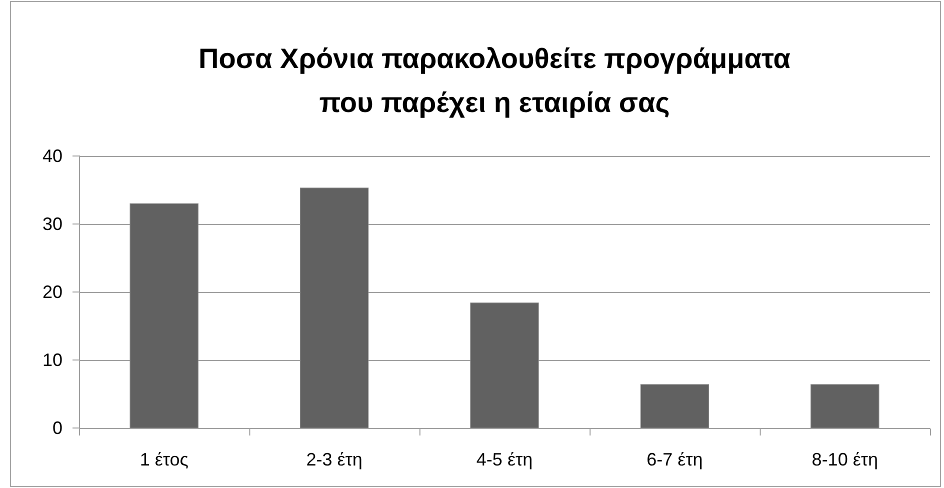 The width and height of the screenshot is (944, 488). I want to click on x-tick-label: 8-10 έτη, so click(845, 459).